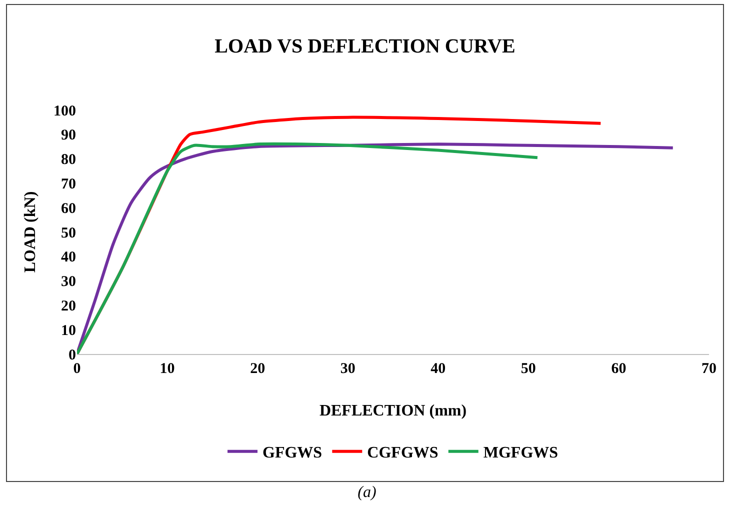  Describe the element at coordinates (438, 369) in the screenshot. I see `x-tick-label: 40` at that location.